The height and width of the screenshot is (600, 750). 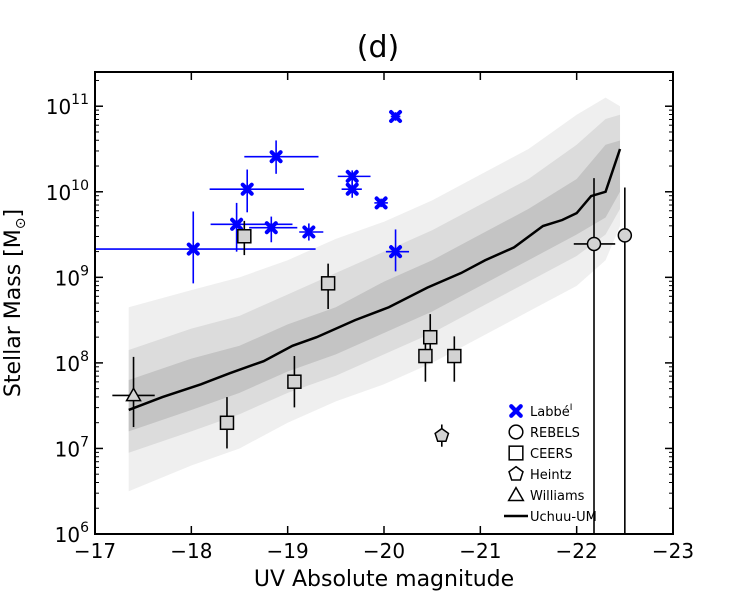 I want to click on legend-williams-label: Williams, so click(x=557, y=496).